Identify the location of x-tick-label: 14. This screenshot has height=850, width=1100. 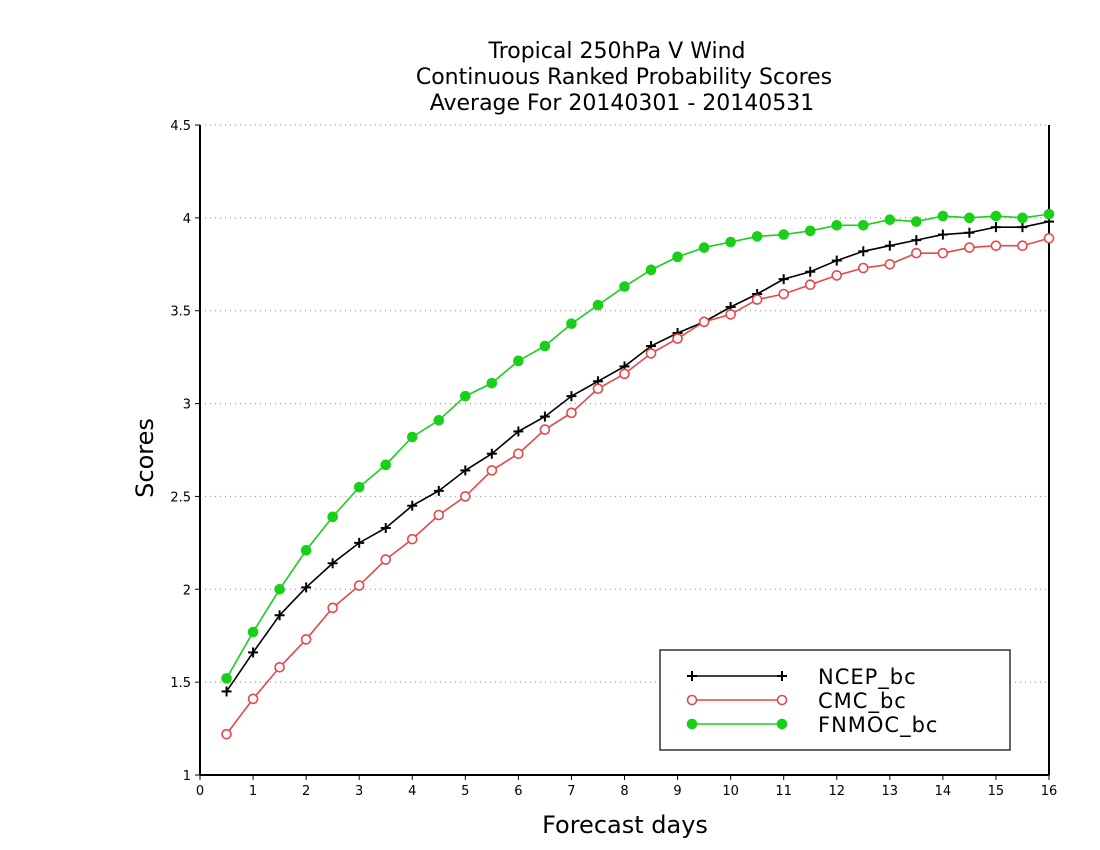
(943, 791).